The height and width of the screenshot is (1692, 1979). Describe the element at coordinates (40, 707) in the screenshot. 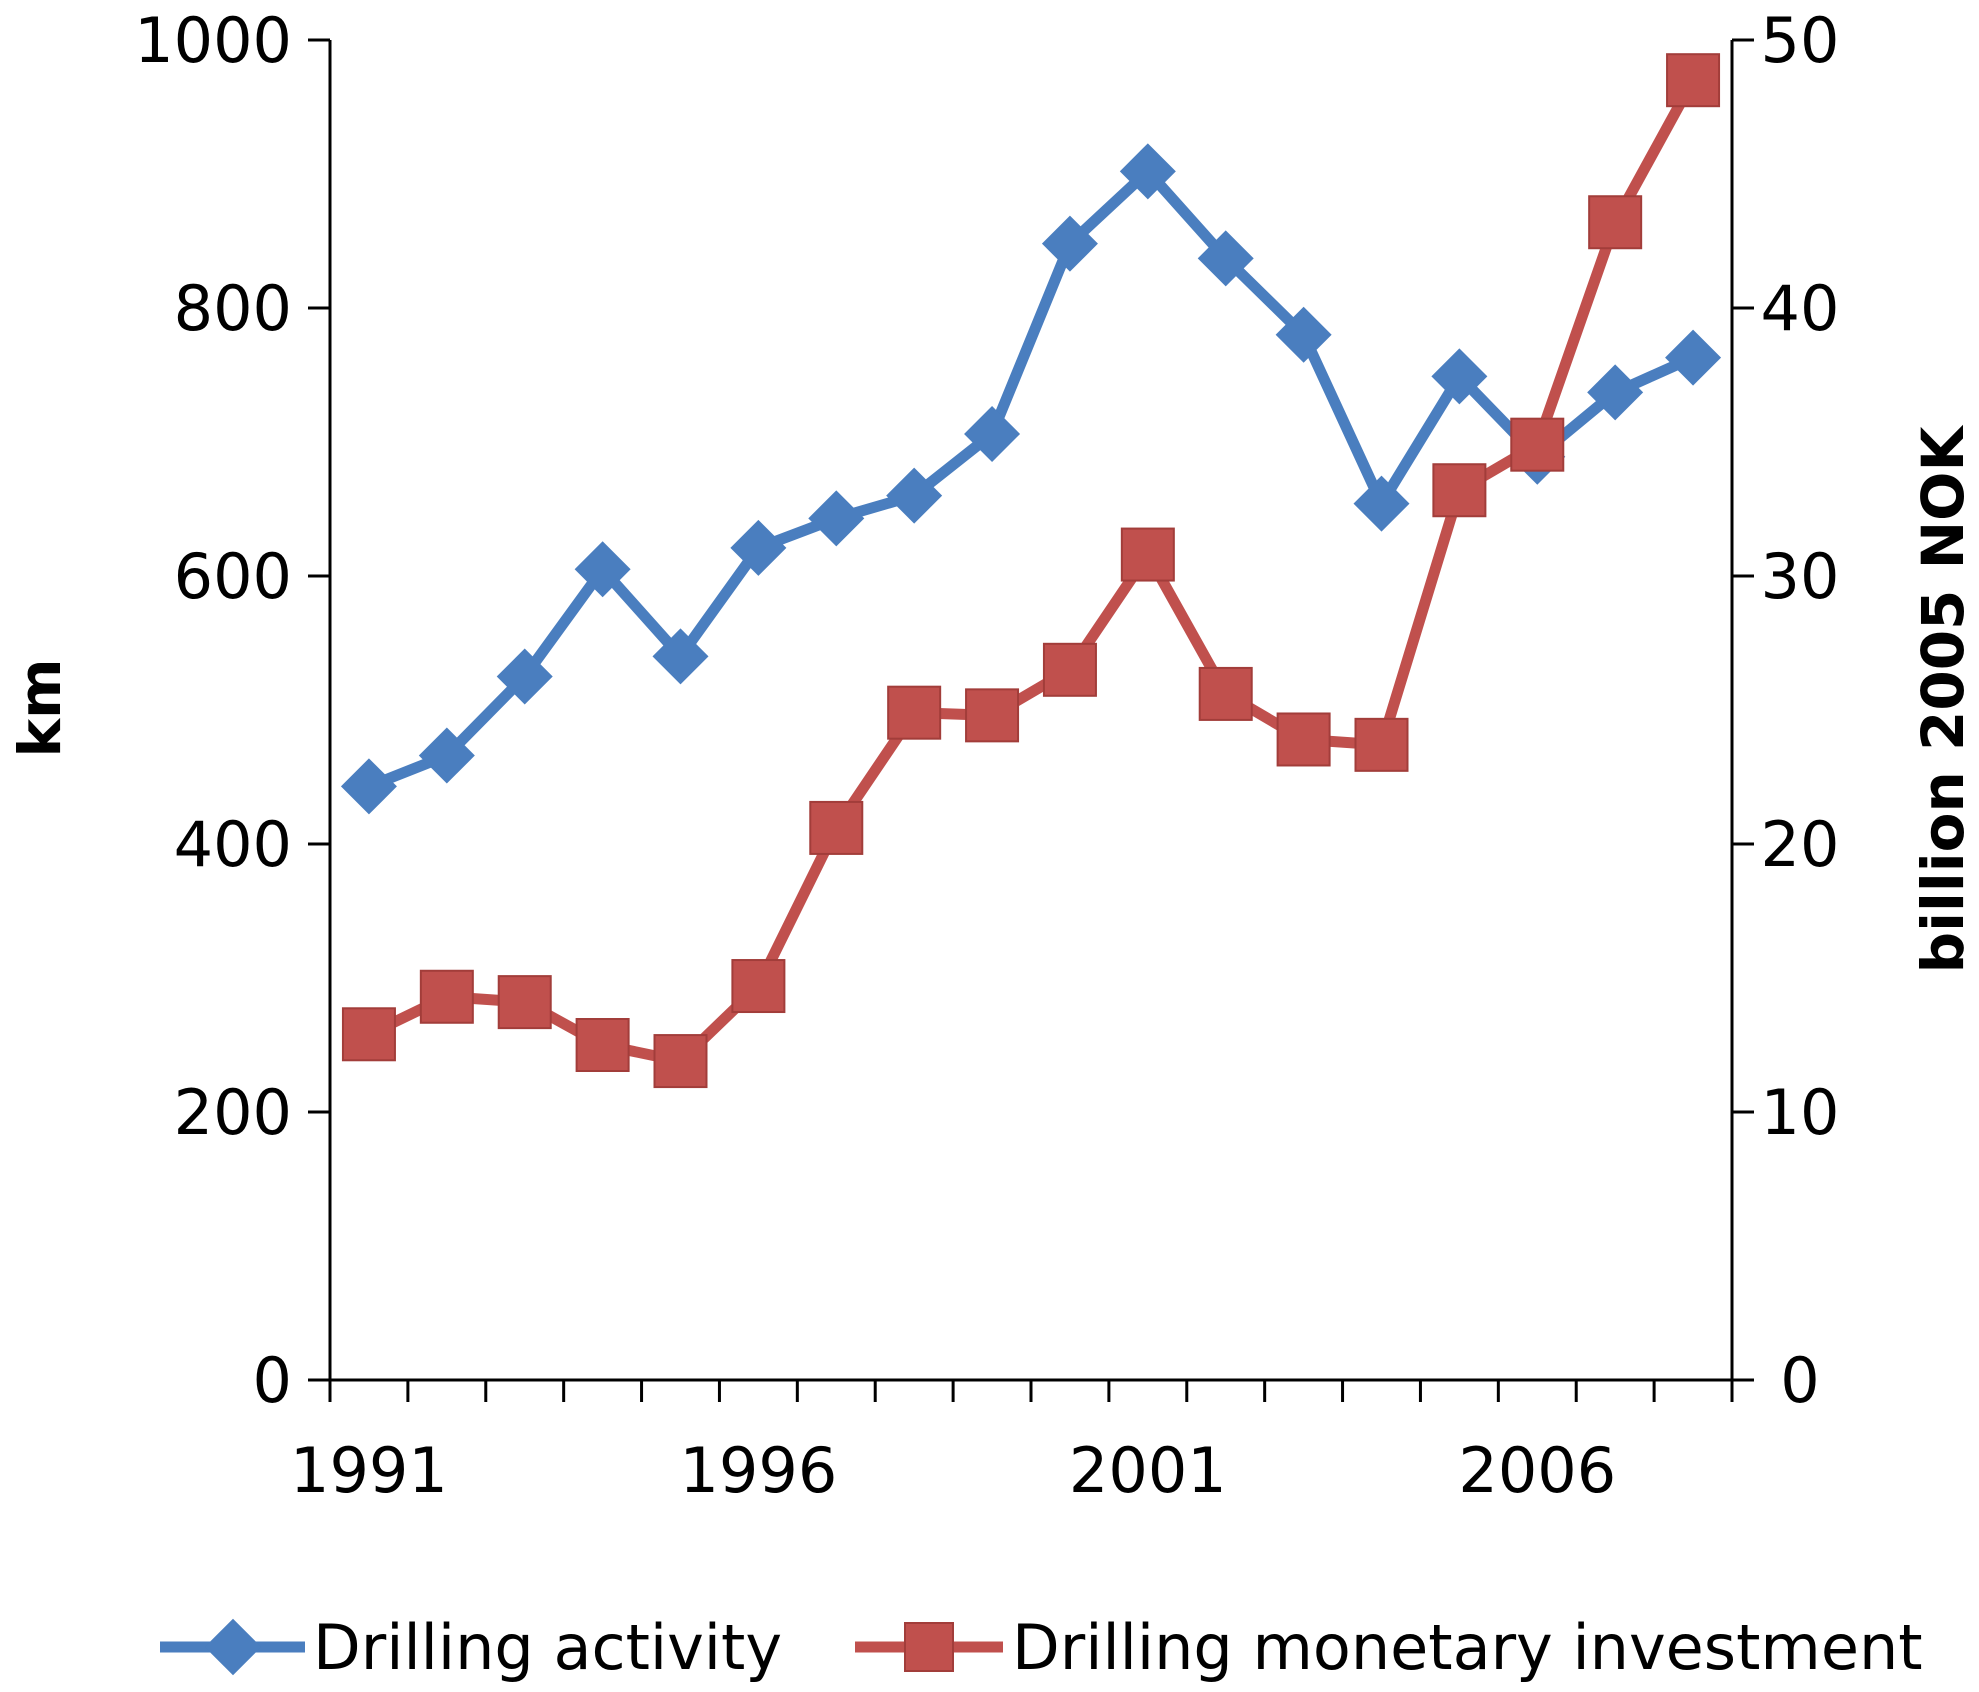

I see `y-axis-title-left: km` at that location.